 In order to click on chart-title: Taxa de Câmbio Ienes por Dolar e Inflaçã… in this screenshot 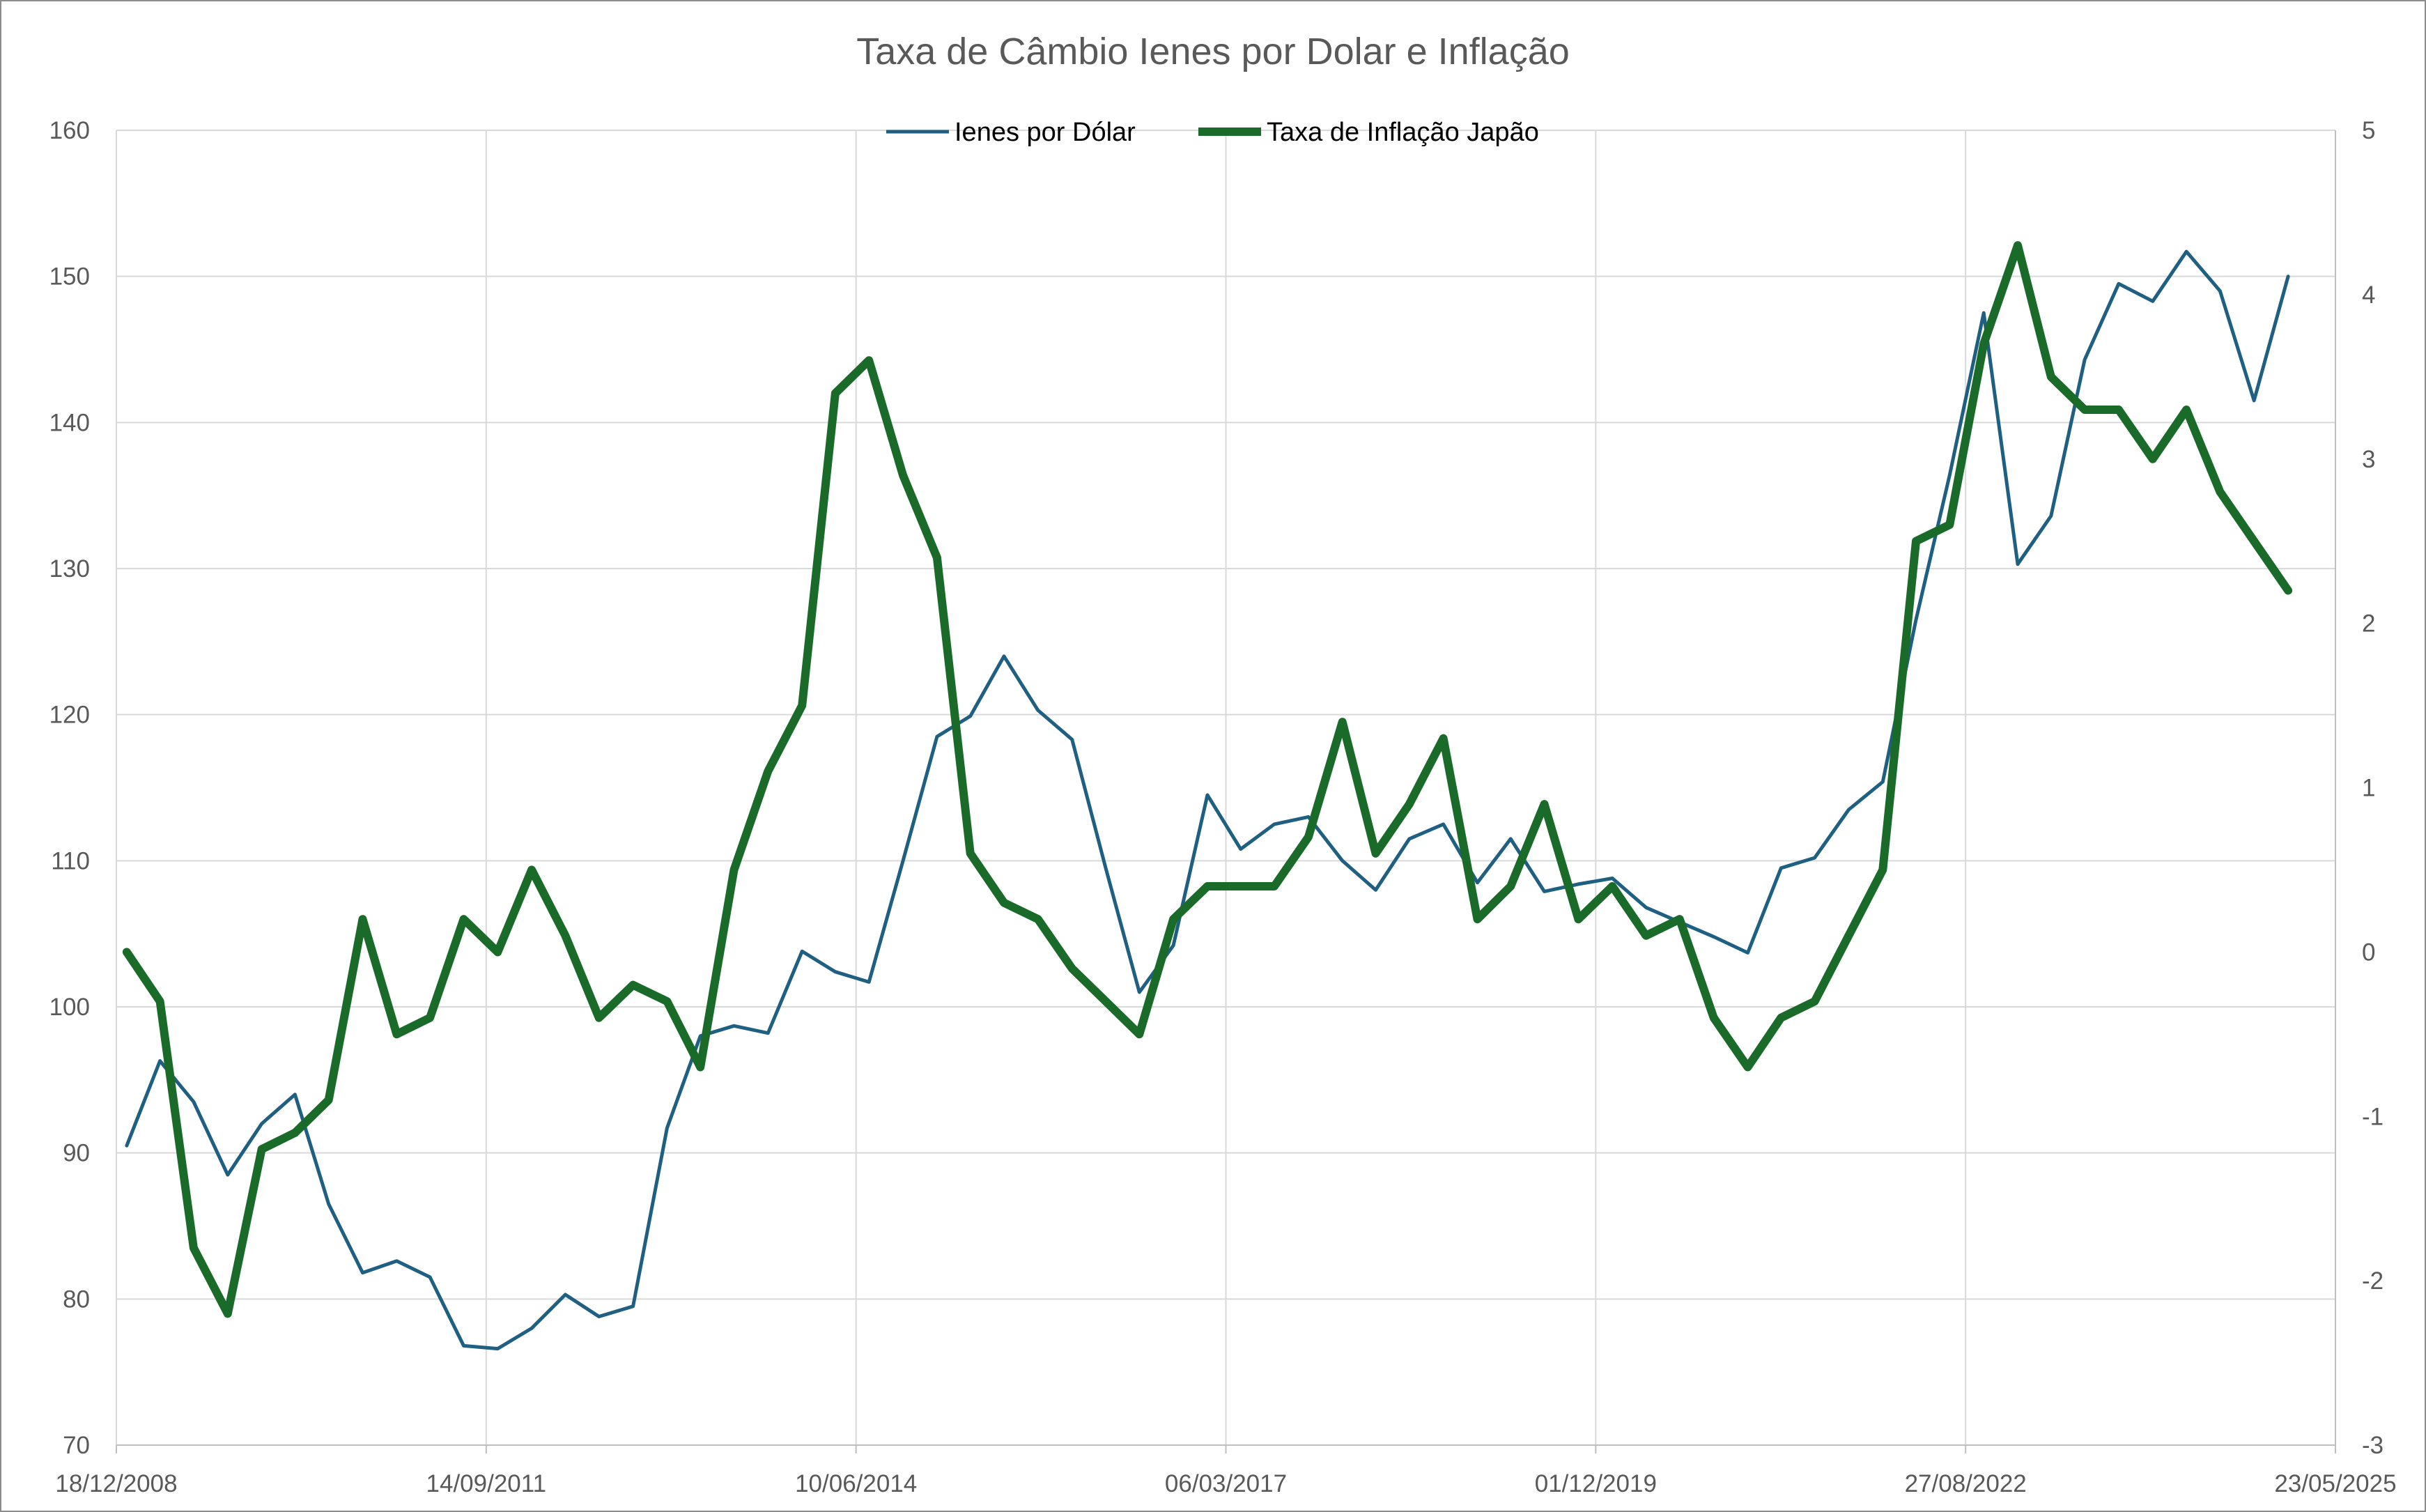, I will do `click(1213, 51)`.